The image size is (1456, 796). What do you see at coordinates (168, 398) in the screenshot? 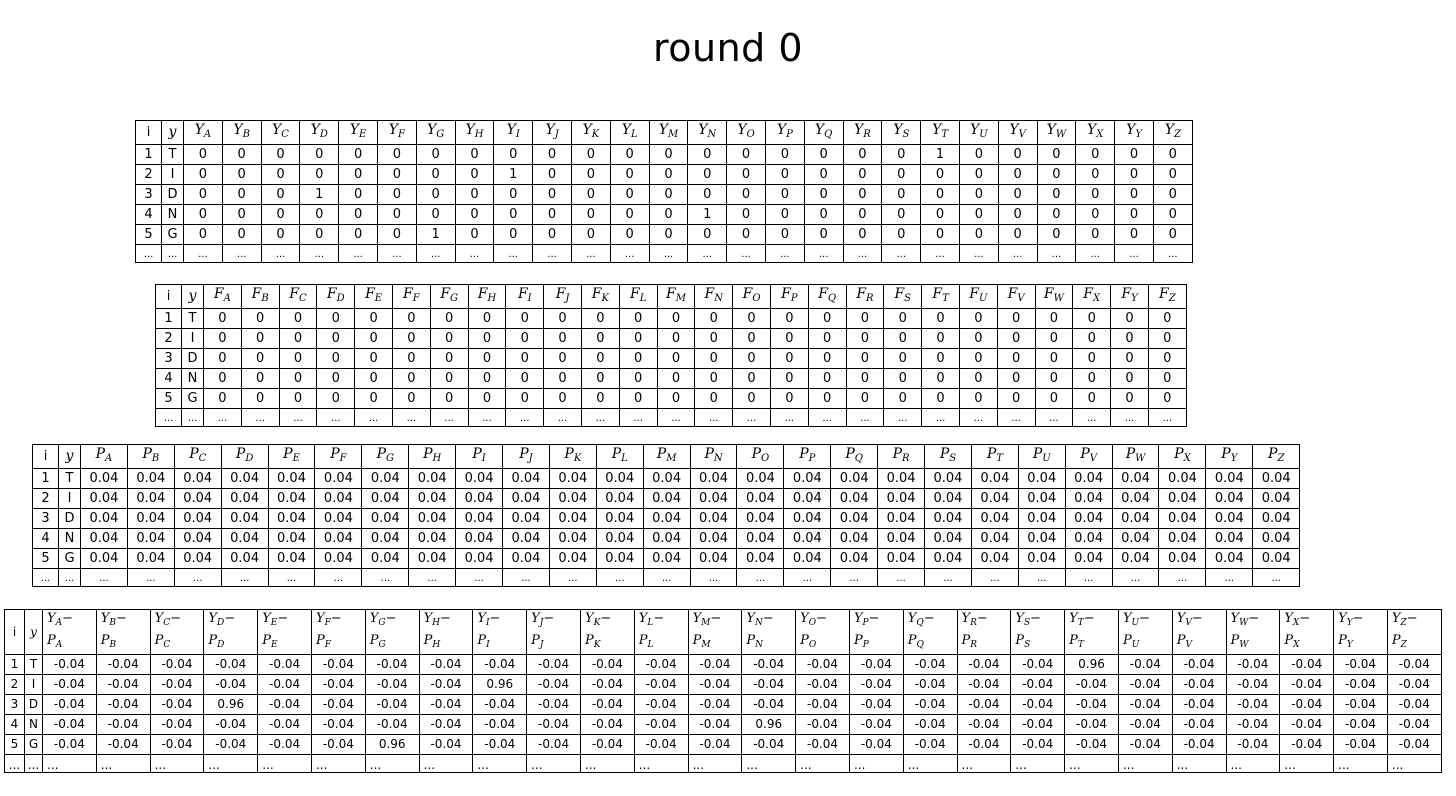
I see `cell-i: 5` at bounding box center [168, 398].